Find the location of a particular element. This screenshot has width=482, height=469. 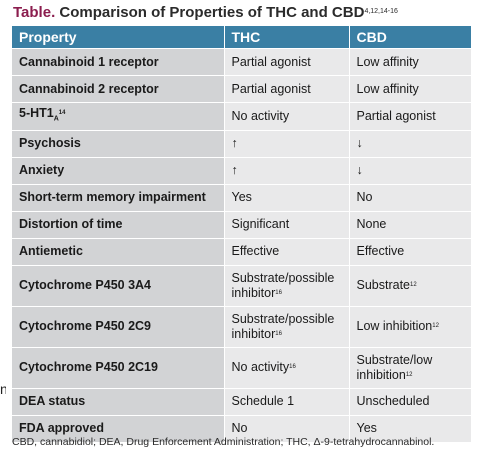

property-cell: Cannabinoid 1 receptor is located at coordinates (118, 62).